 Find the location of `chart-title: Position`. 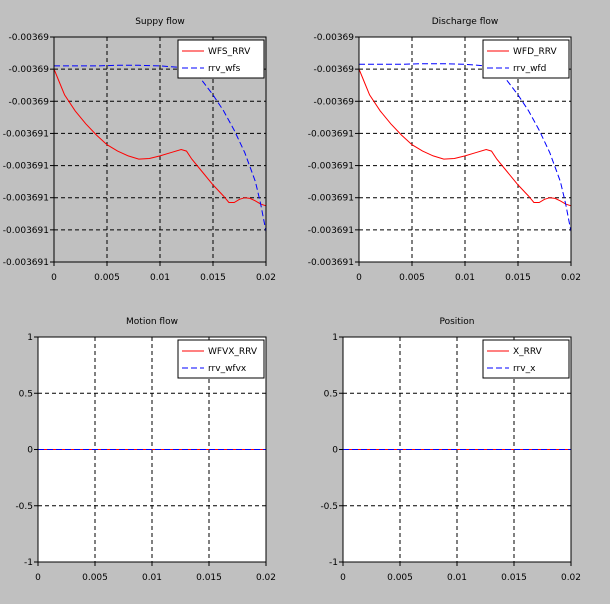

chart-title: Position is located at coordinates (456, 322).